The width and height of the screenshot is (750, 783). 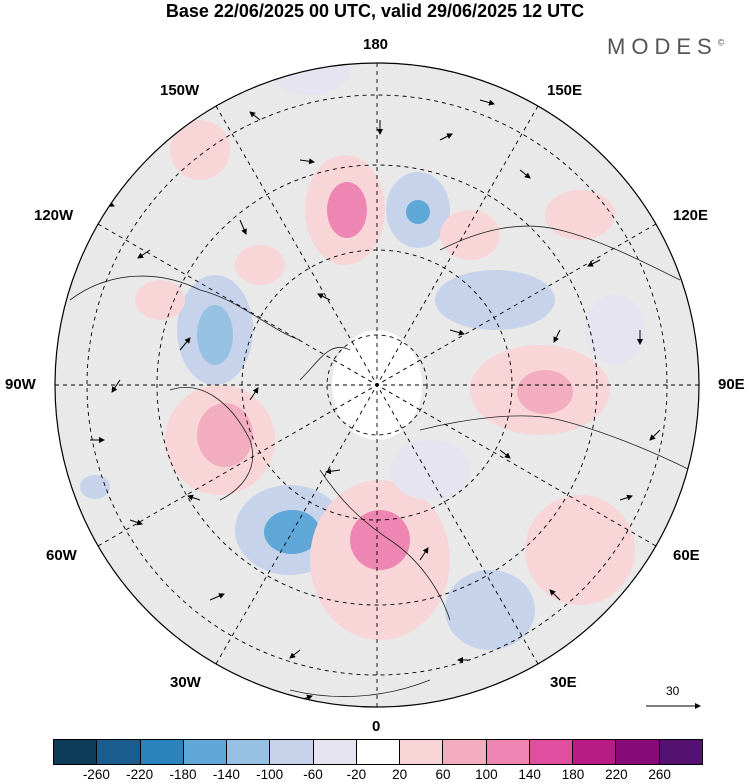 I want to click on brand-text: MODES, so click(x=662, y=46).